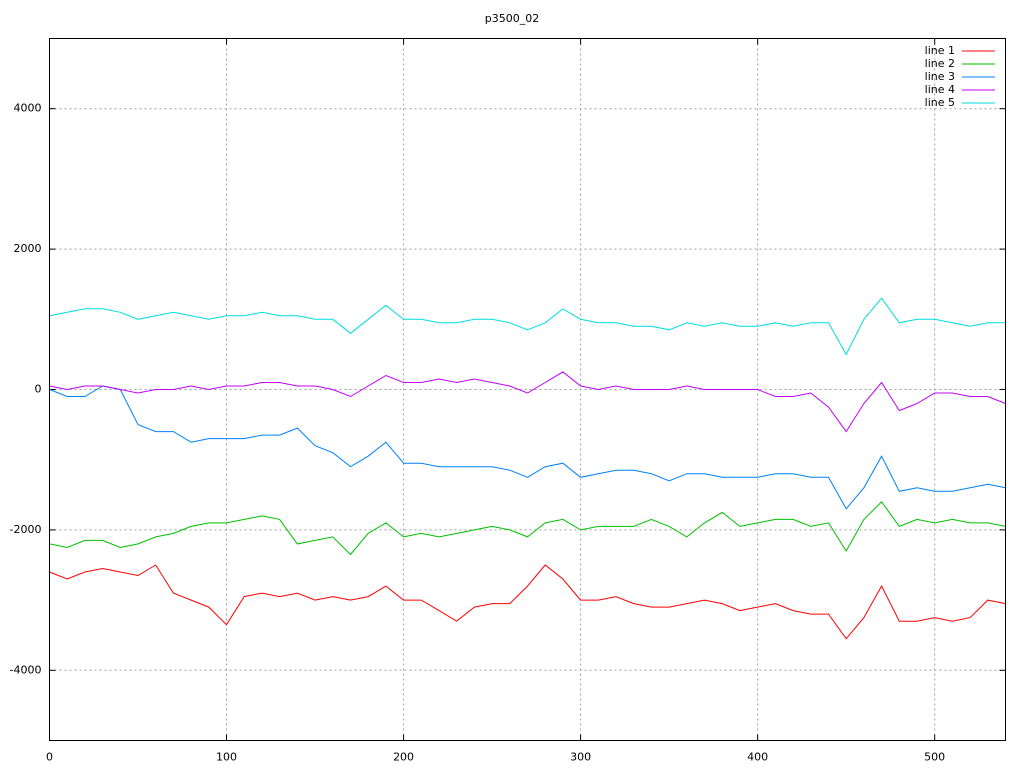 Image resolution: width=1024 pixels, height=768 pixels. I want to click on x-tick-label: 500, so click(934, 757).